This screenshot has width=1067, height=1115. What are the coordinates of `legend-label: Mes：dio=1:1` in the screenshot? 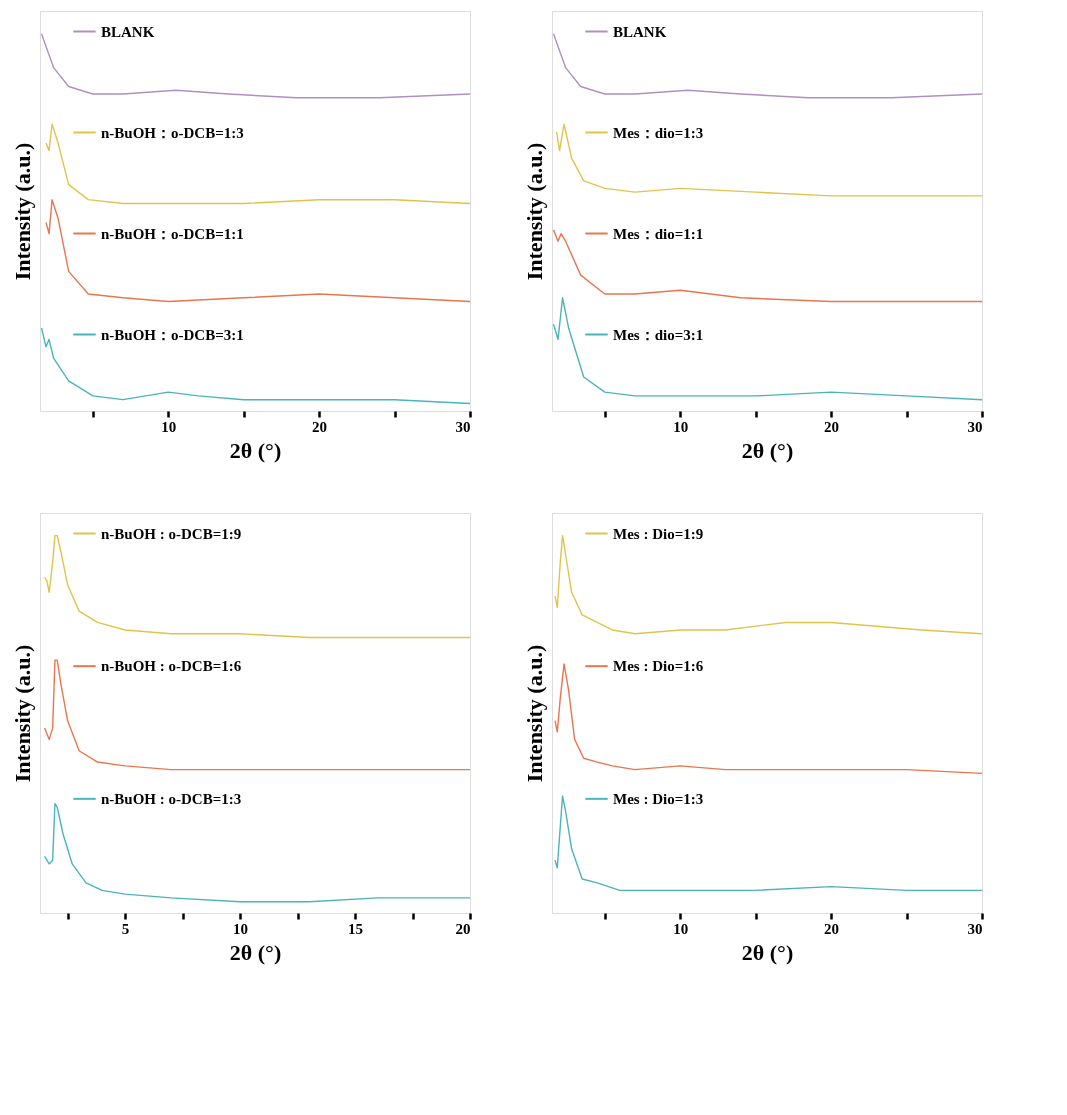 It's located at (658, 233).